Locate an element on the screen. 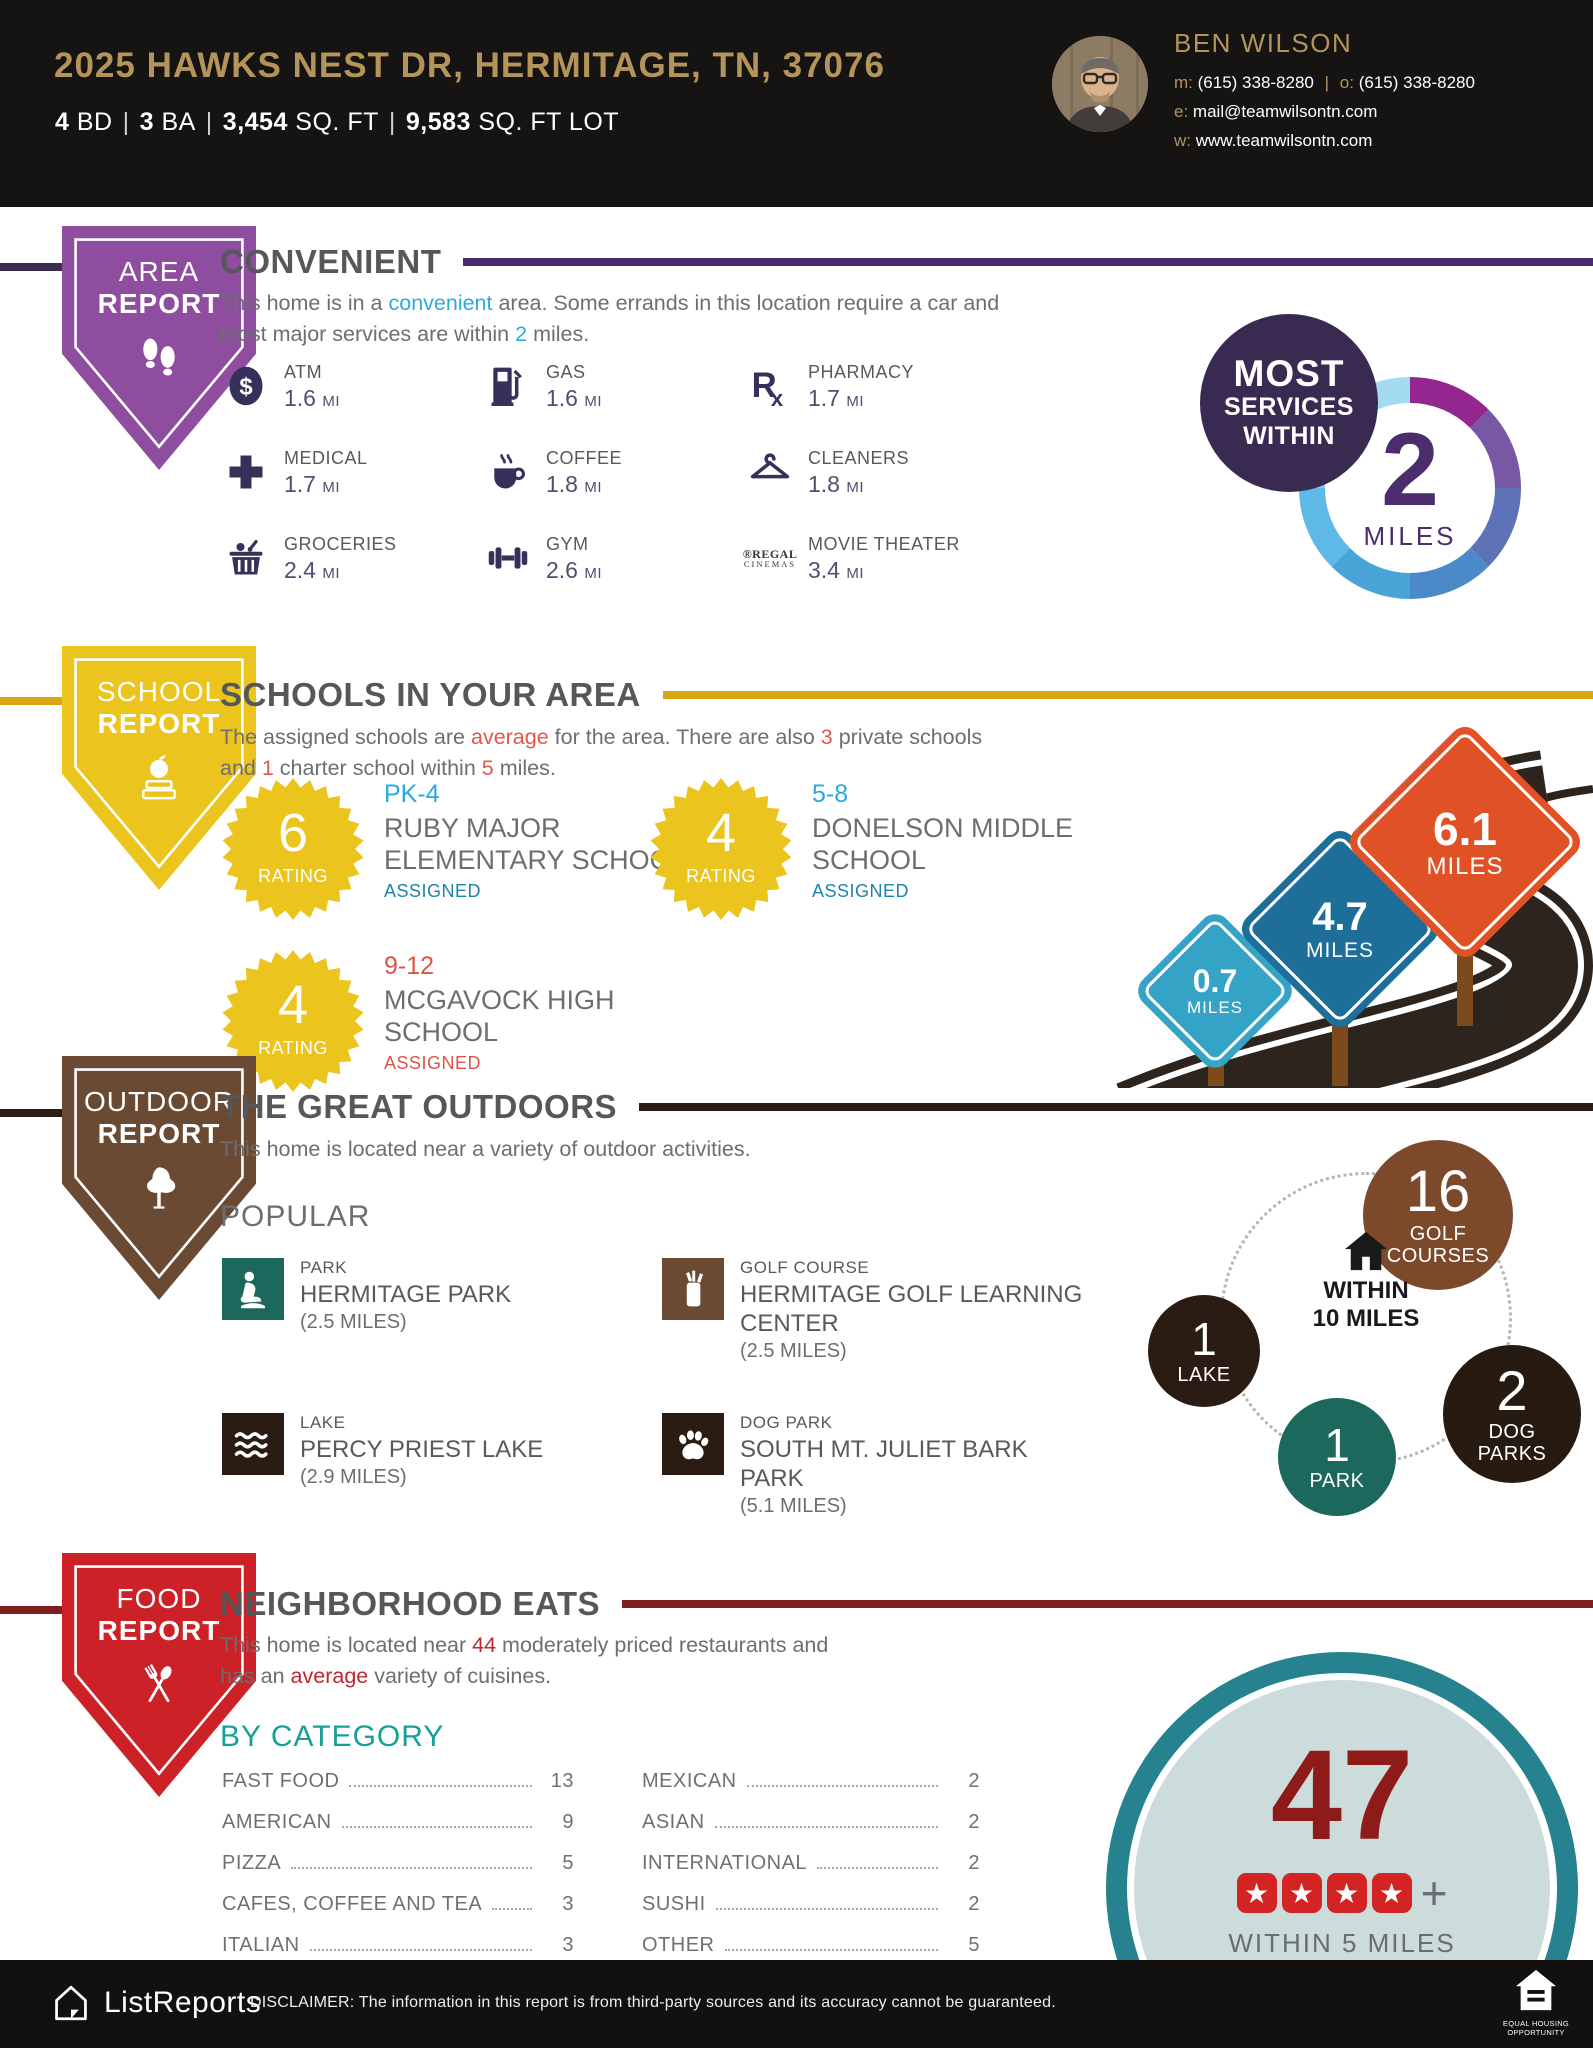  outdoor-report-badge: OUTDOOR REPORT is located at coordinates (159, 1178).